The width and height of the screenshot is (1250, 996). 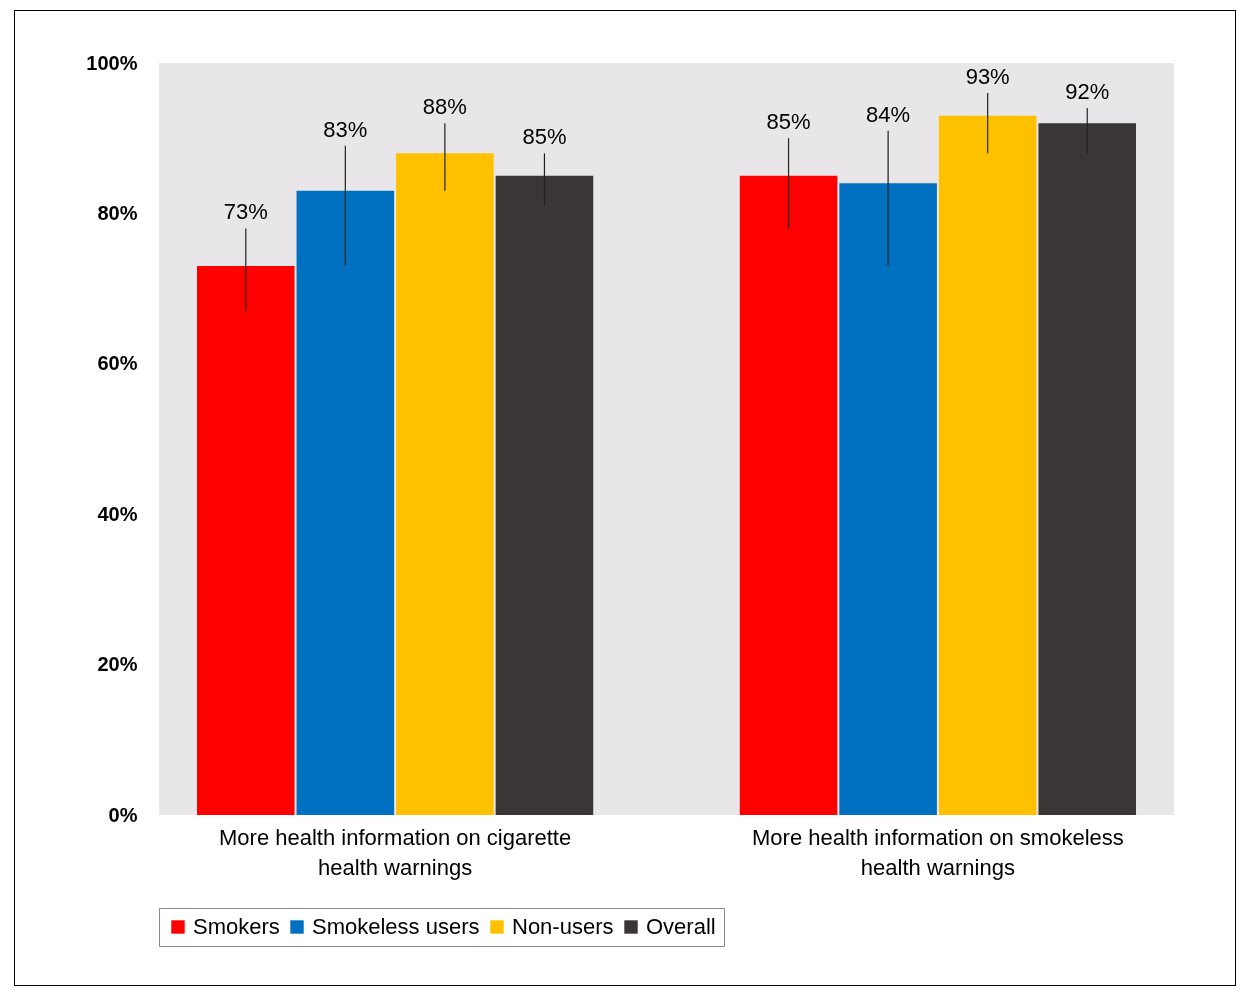 I want to click on y-tick-label: 80%, so click(x=117, y=212).